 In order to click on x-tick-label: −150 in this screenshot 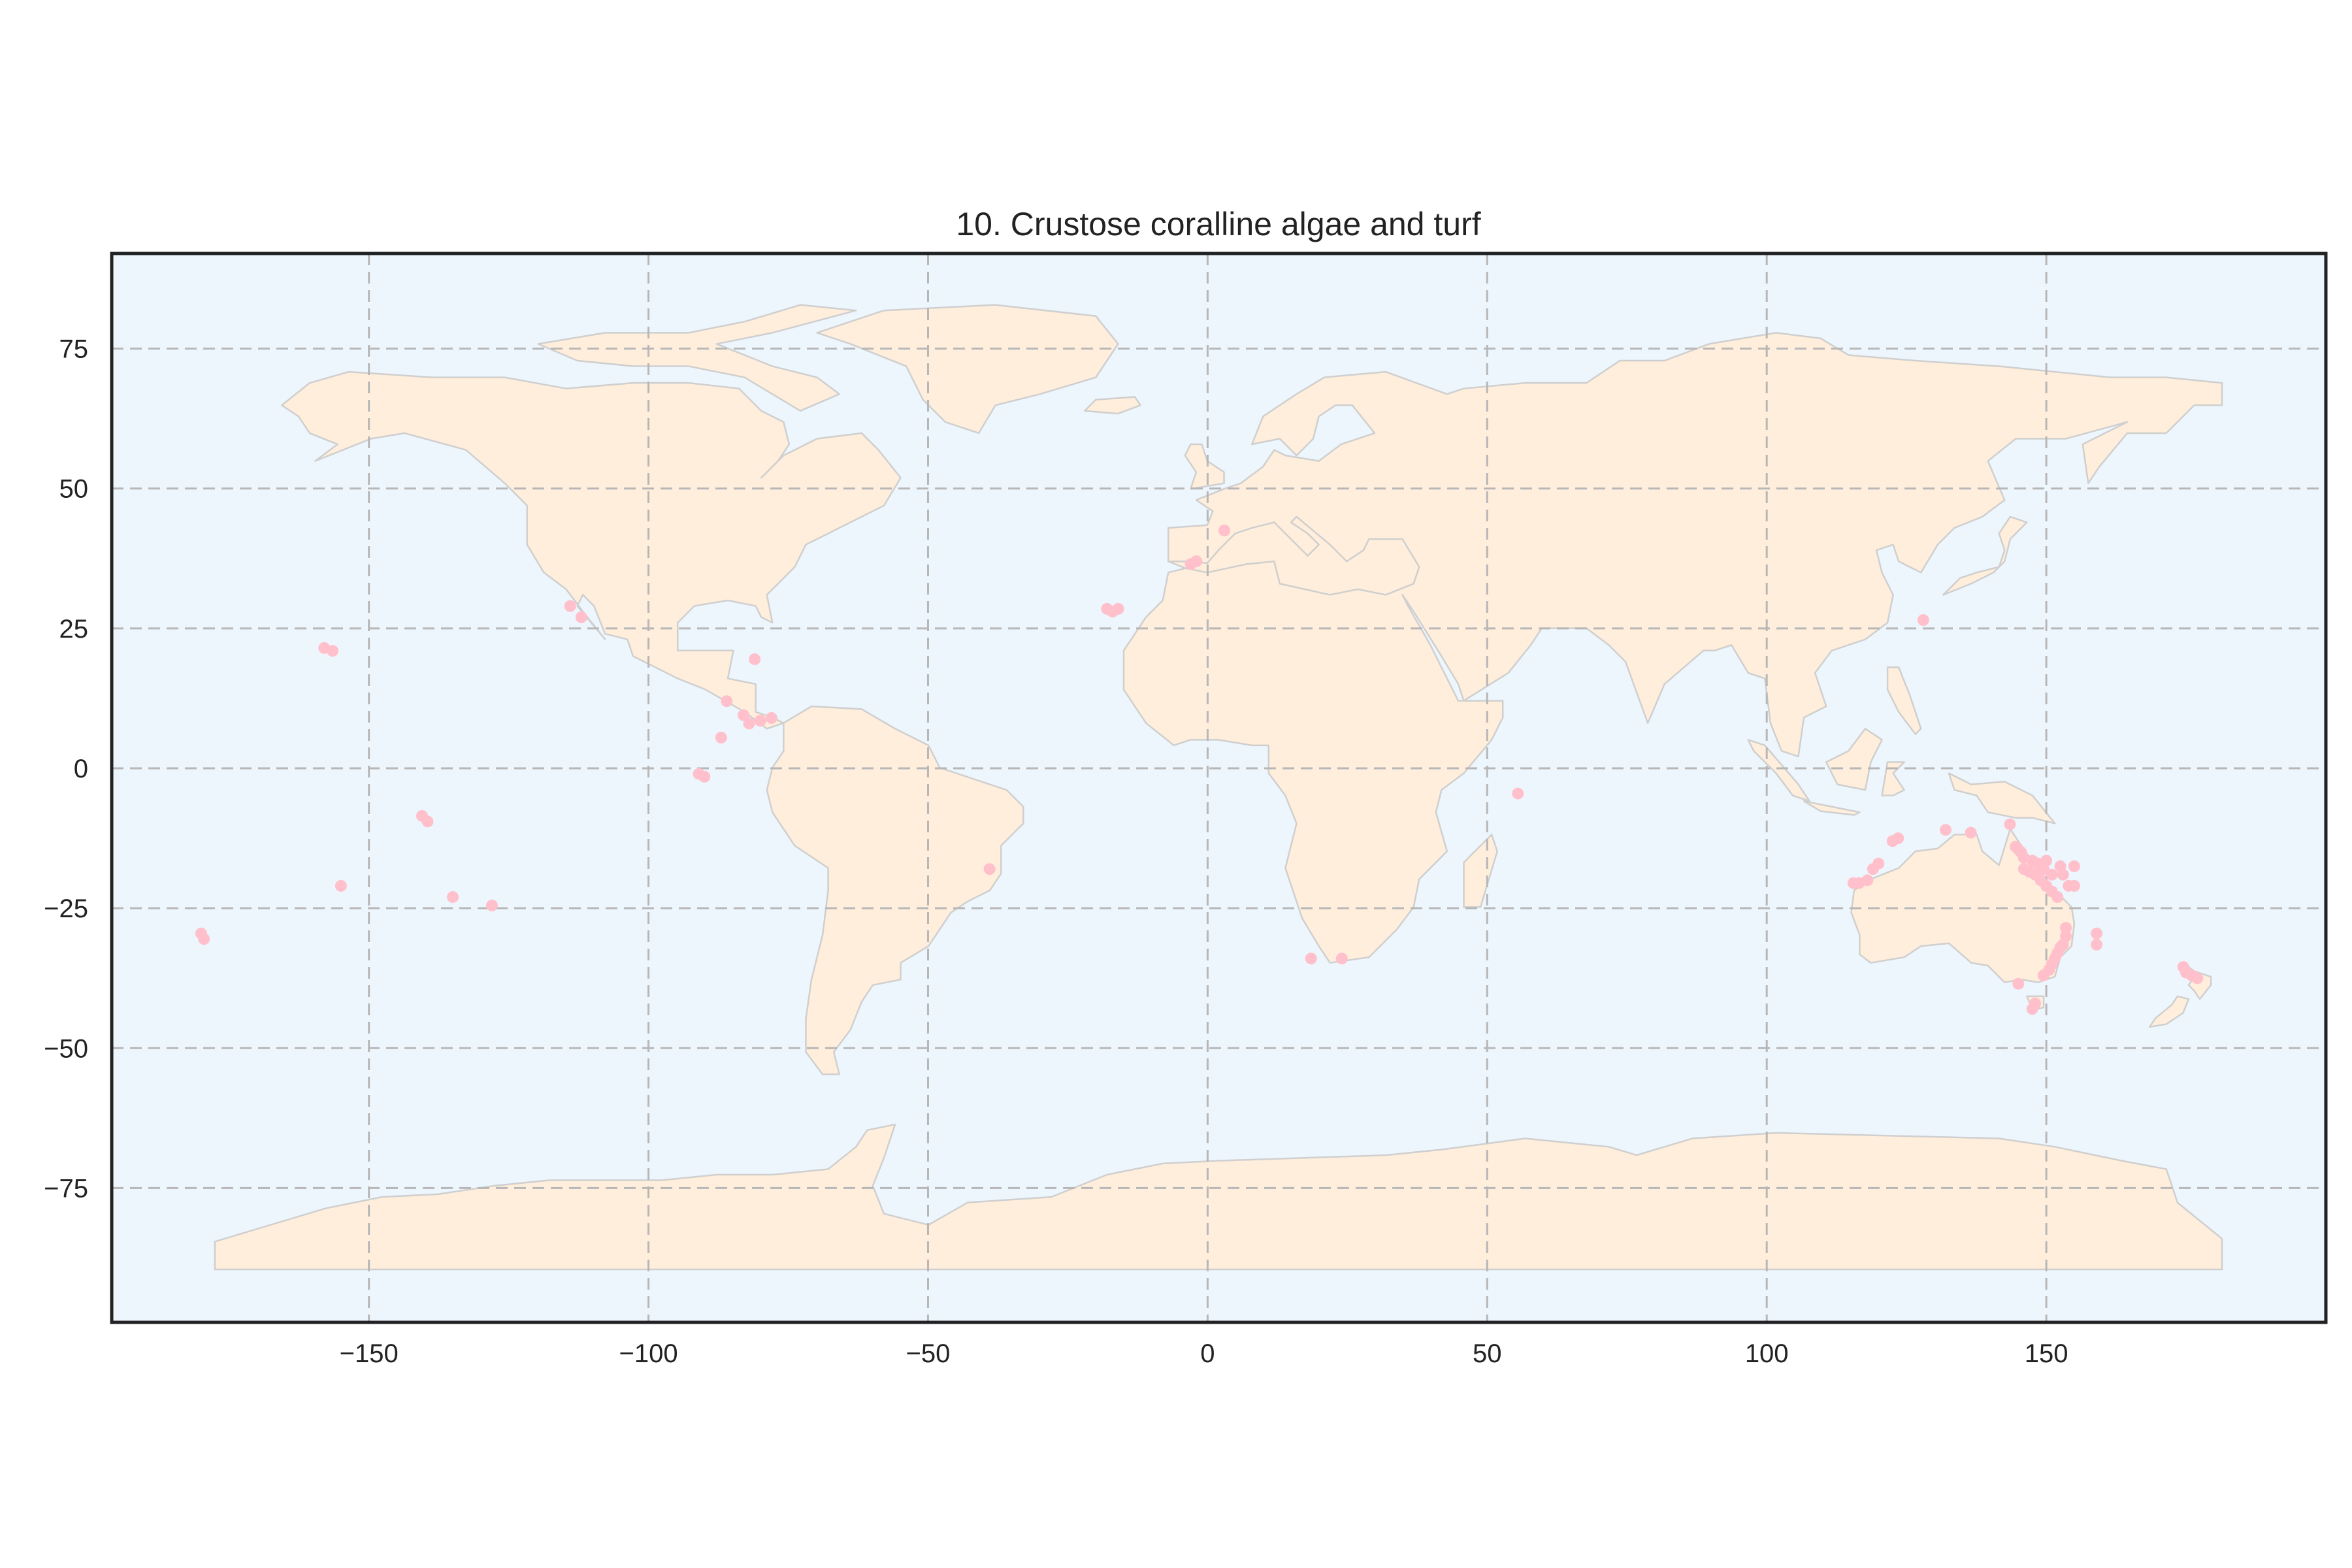, I will do `click(369, 1353)`.